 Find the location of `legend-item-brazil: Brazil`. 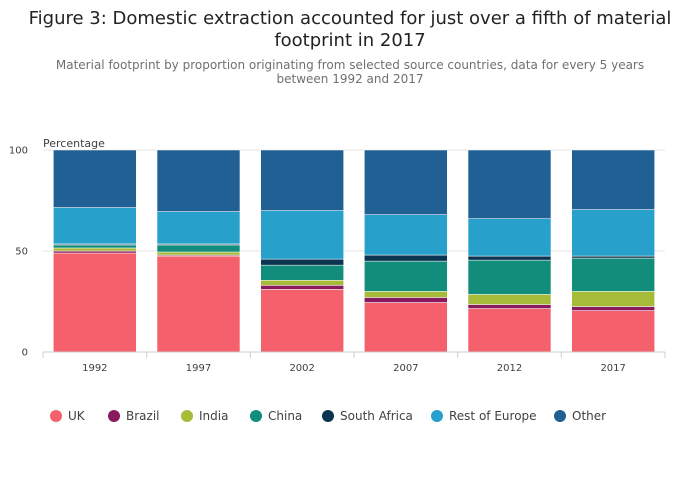

legend-item-brazil: Brazil is located at coordinates (134, 416).